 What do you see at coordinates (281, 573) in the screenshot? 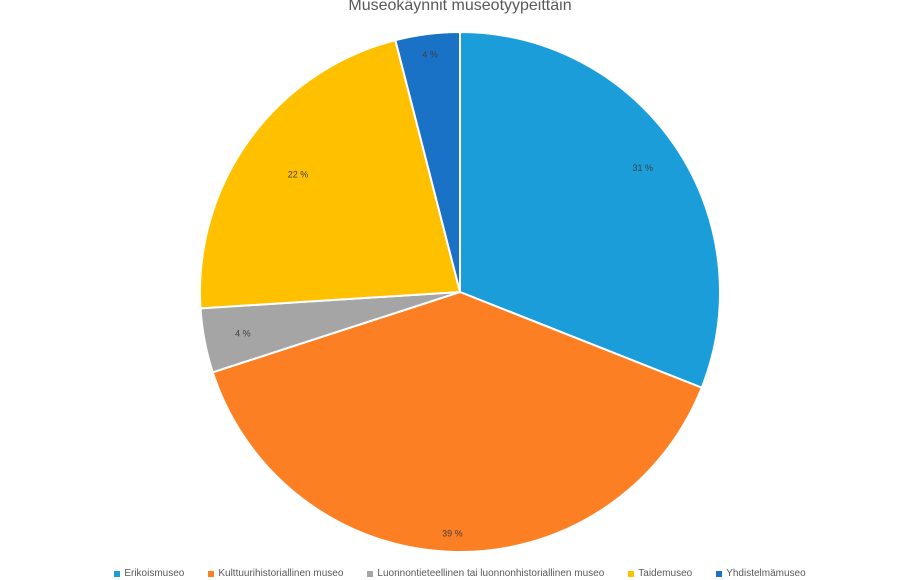
I see `legend-label: Kulttuurihistoriallinen museo` at bounding box center [281, 573].